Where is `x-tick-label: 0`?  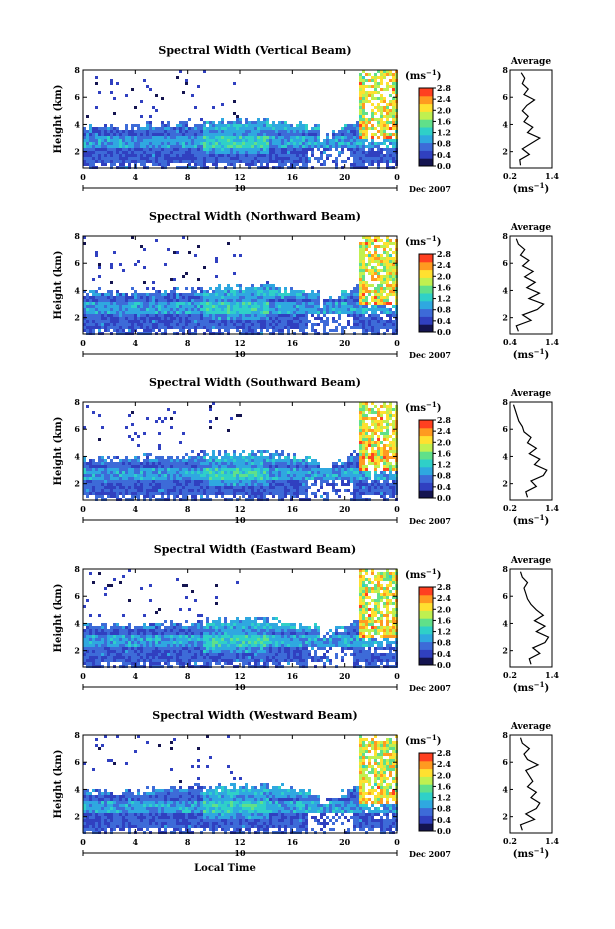
x-tick-label: 0 is located at coordinates (397, 177).